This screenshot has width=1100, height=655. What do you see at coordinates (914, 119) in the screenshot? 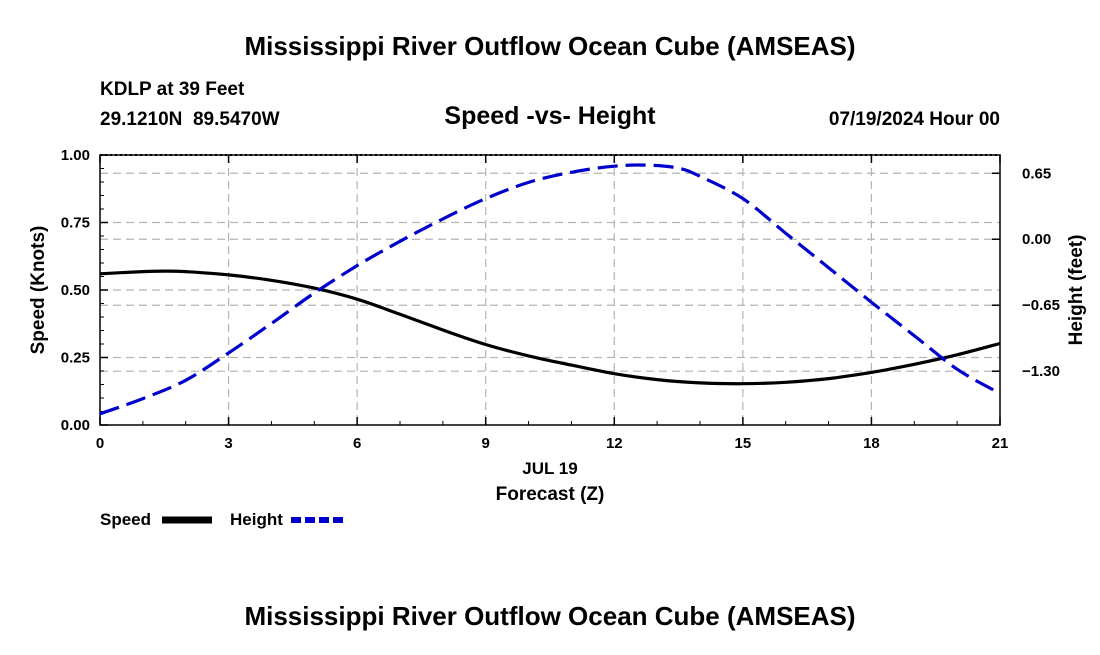
I see `date-label: 07/19/2024 Hour 00` at bounding box center [914, 119].